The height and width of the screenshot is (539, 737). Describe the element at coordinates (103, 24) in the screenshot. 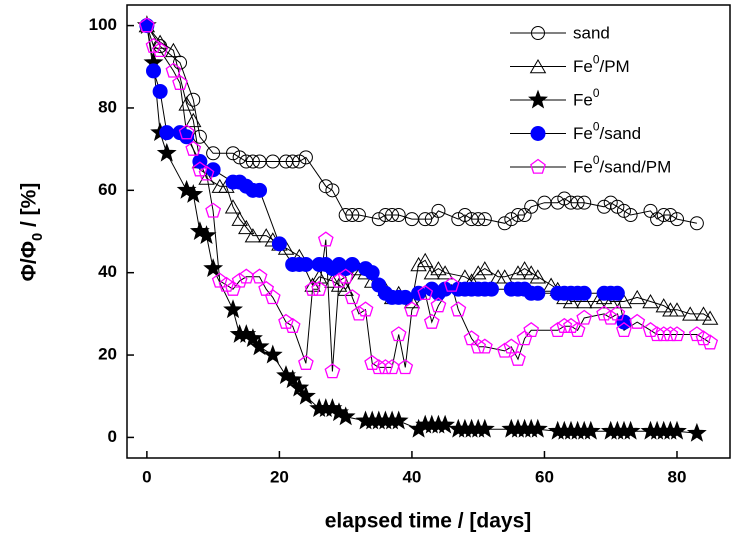

I see `y-tick-label: 100` at that location.